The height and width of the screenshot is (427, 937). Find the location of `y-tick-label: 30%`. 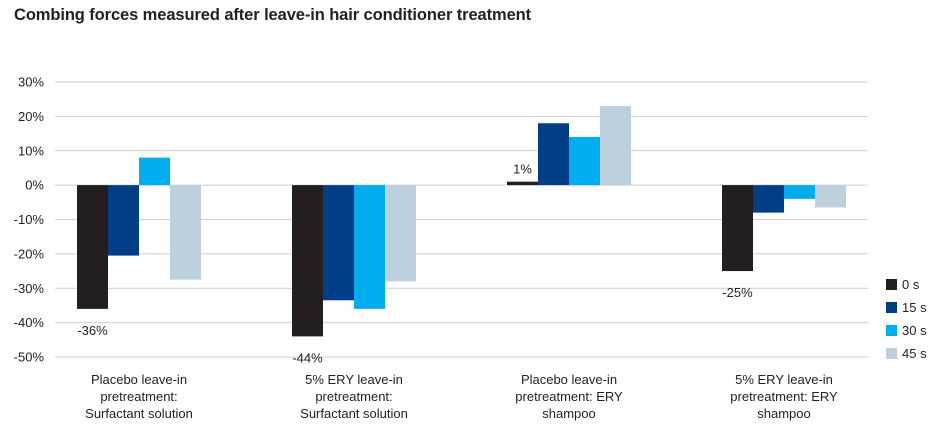

y-tick-label: 30% is located at coordinates (31, 82).